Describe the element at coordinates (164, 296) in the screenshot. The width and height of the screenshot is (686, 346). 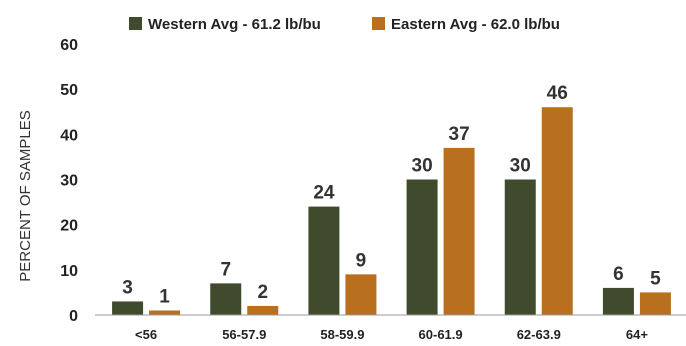
I see `data-label: 1` at that location.